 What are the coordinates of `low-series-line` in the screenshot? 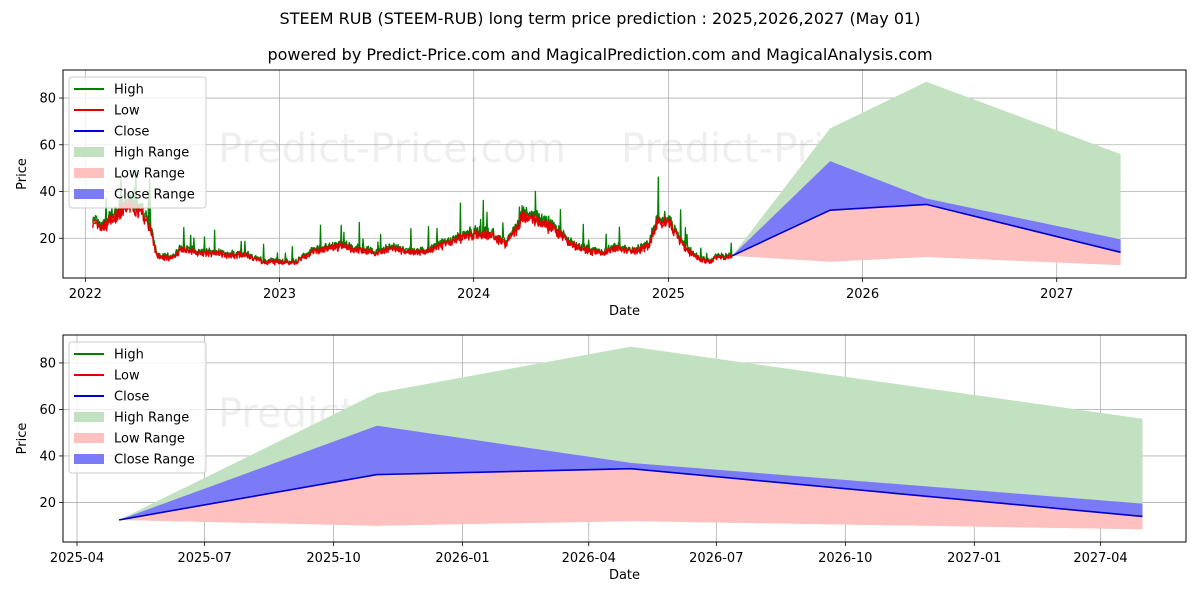 It's located at (412, 232).